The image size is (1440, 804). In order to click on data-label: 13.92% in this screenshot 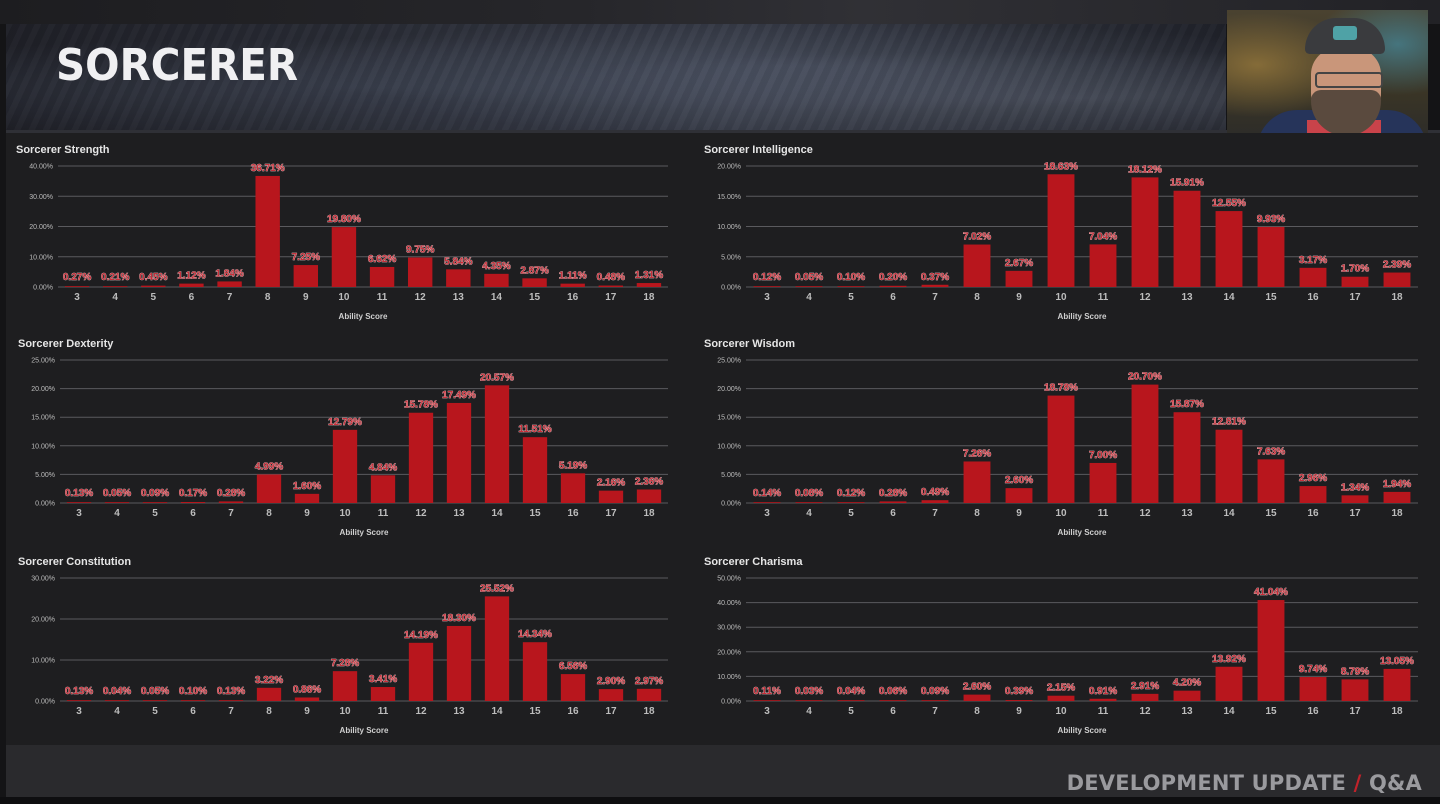, I will do `click(1229, 659)`.